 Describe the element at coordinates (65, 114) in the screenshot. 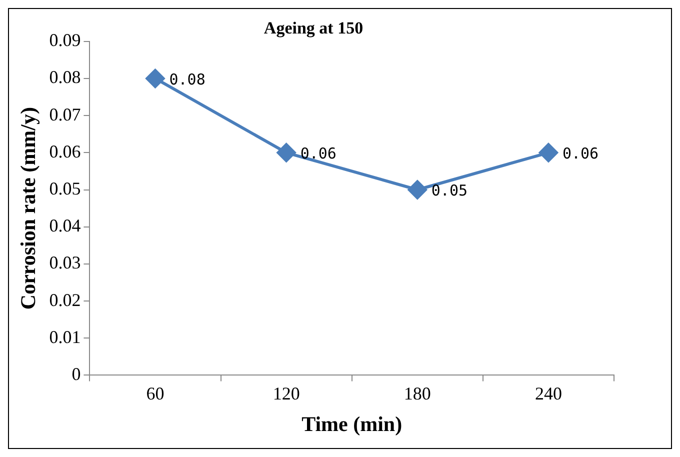

I see `y-tick-label: 0.07` at that location.